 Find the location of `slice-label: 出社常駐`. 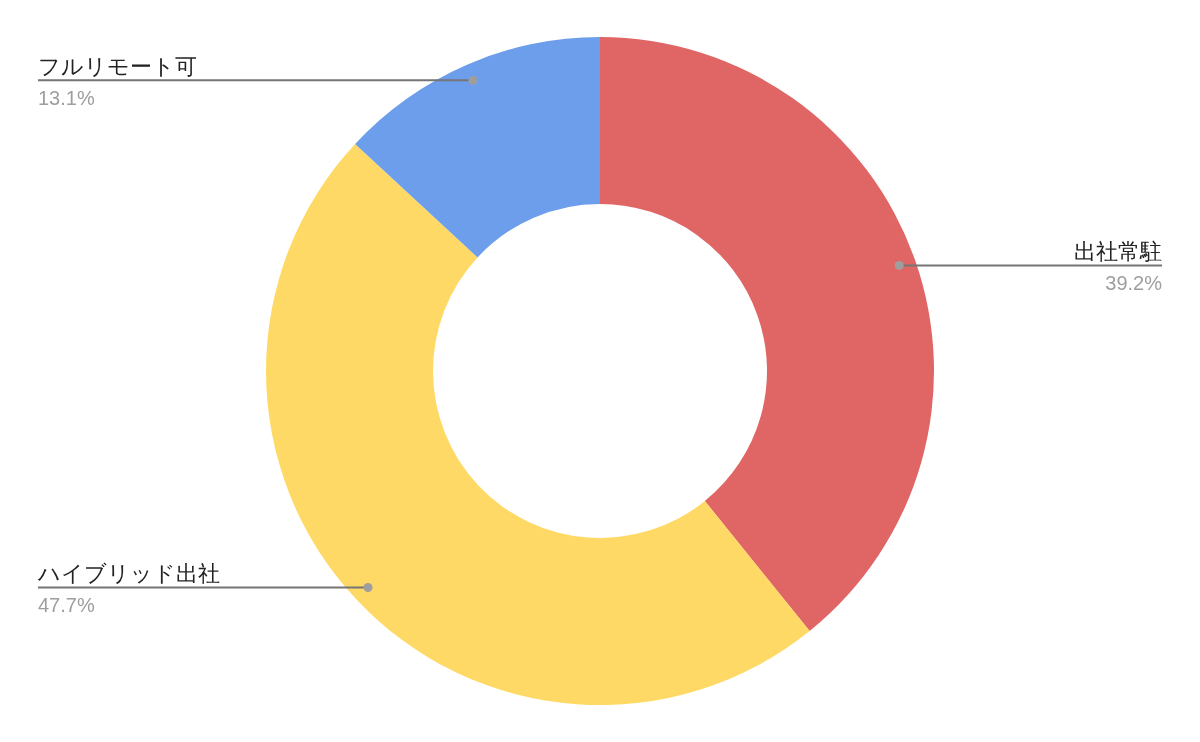

slice-label: 出社常駐 is located at coordinates (1118, 252).